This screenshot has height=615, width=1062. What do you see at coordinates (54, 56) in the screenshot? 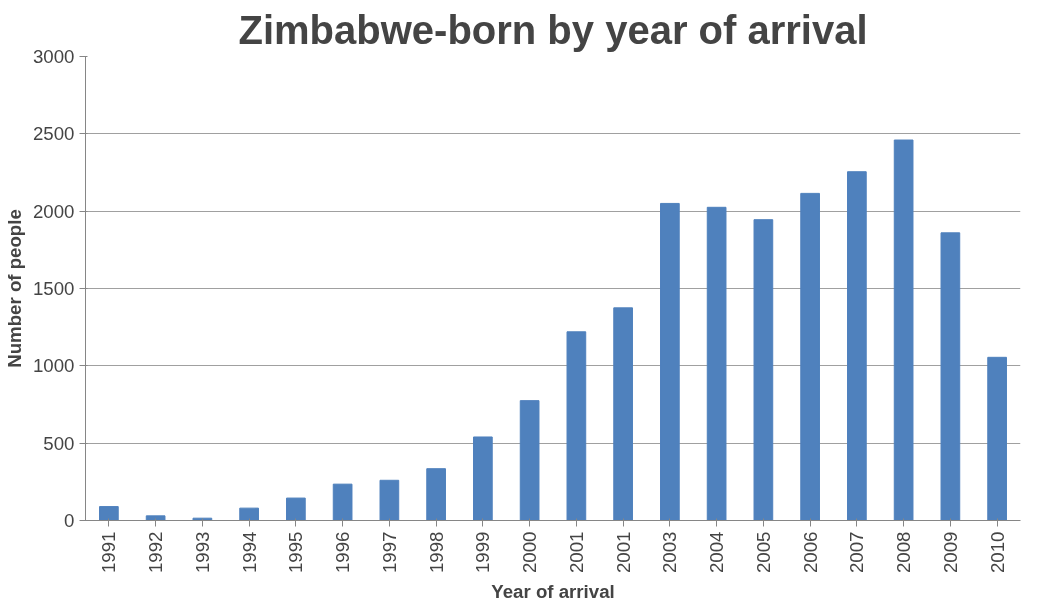
I see `y-tick-label: 3000` at bounding box center [54, 56].